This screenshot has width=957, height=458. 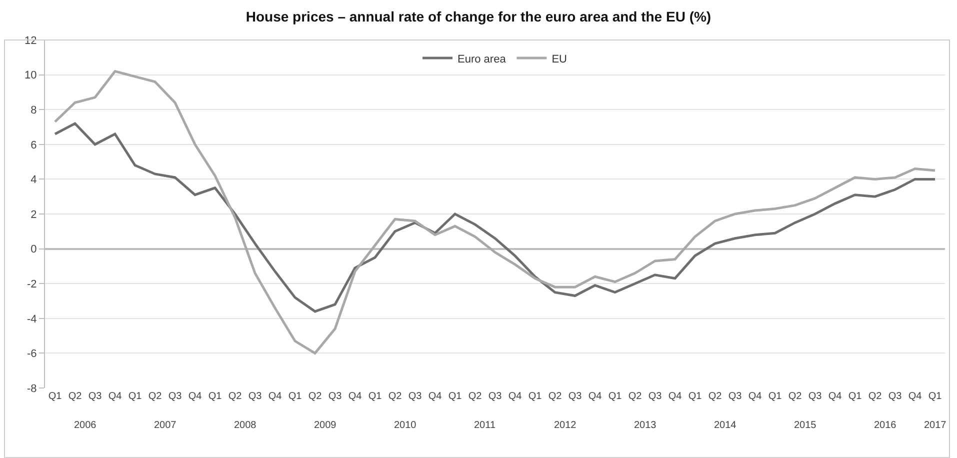 What do you see at coordinates (645, 425) in the screenshot?
I see `text: 2013` at bounding box center [645, 425].